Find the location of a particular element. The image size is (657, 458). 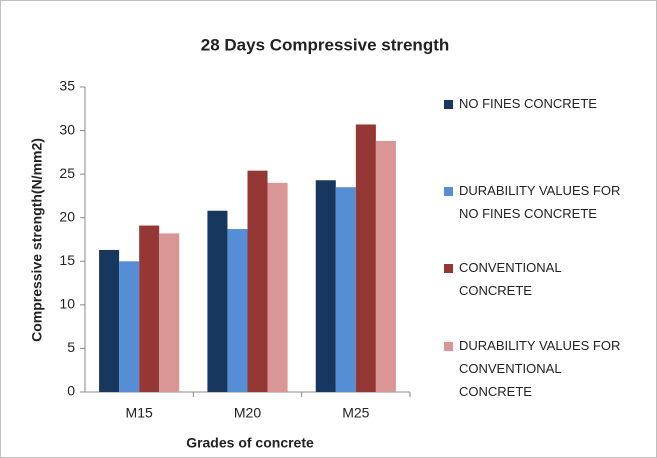

y-tick-label: 10 is located at coordinates (67, 304).